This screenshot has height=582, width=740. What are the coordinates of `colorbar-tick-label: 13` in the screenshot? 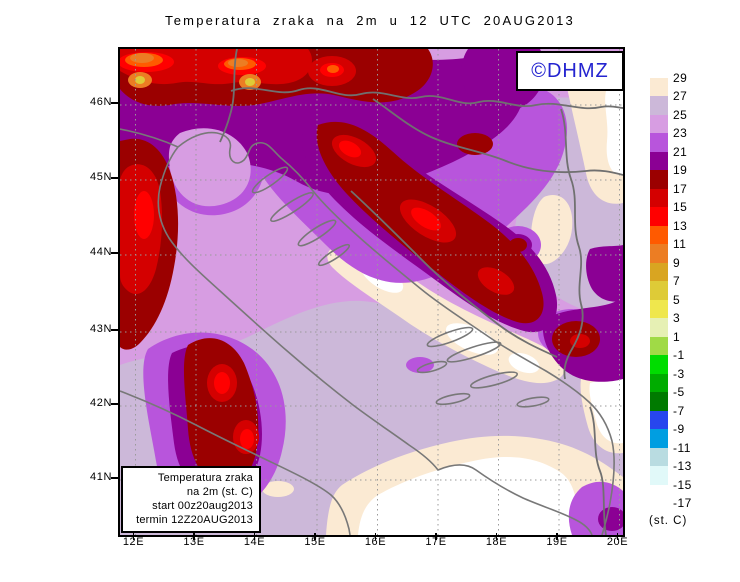 It's located at (680, 225).